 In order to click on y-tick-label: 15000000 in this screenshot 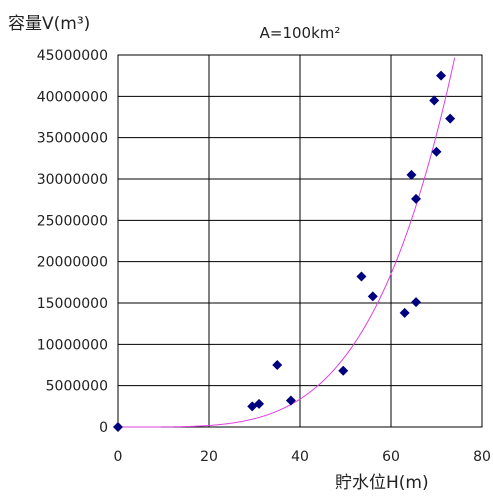, I will do `click(72, 304)`.